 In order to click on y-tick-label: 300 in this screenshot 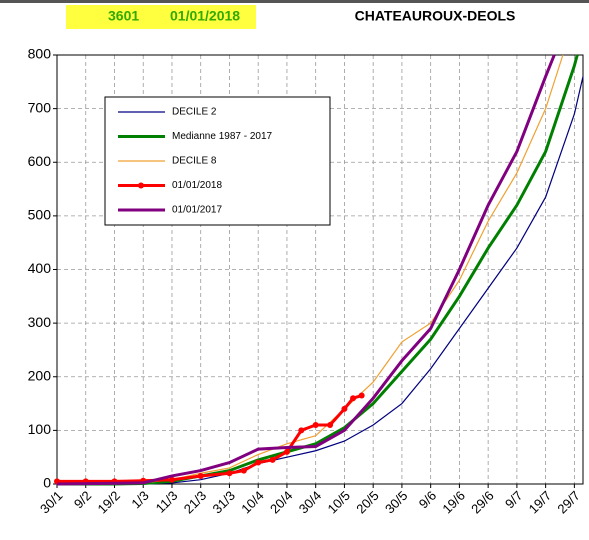, I will do `click(40, 322)`.